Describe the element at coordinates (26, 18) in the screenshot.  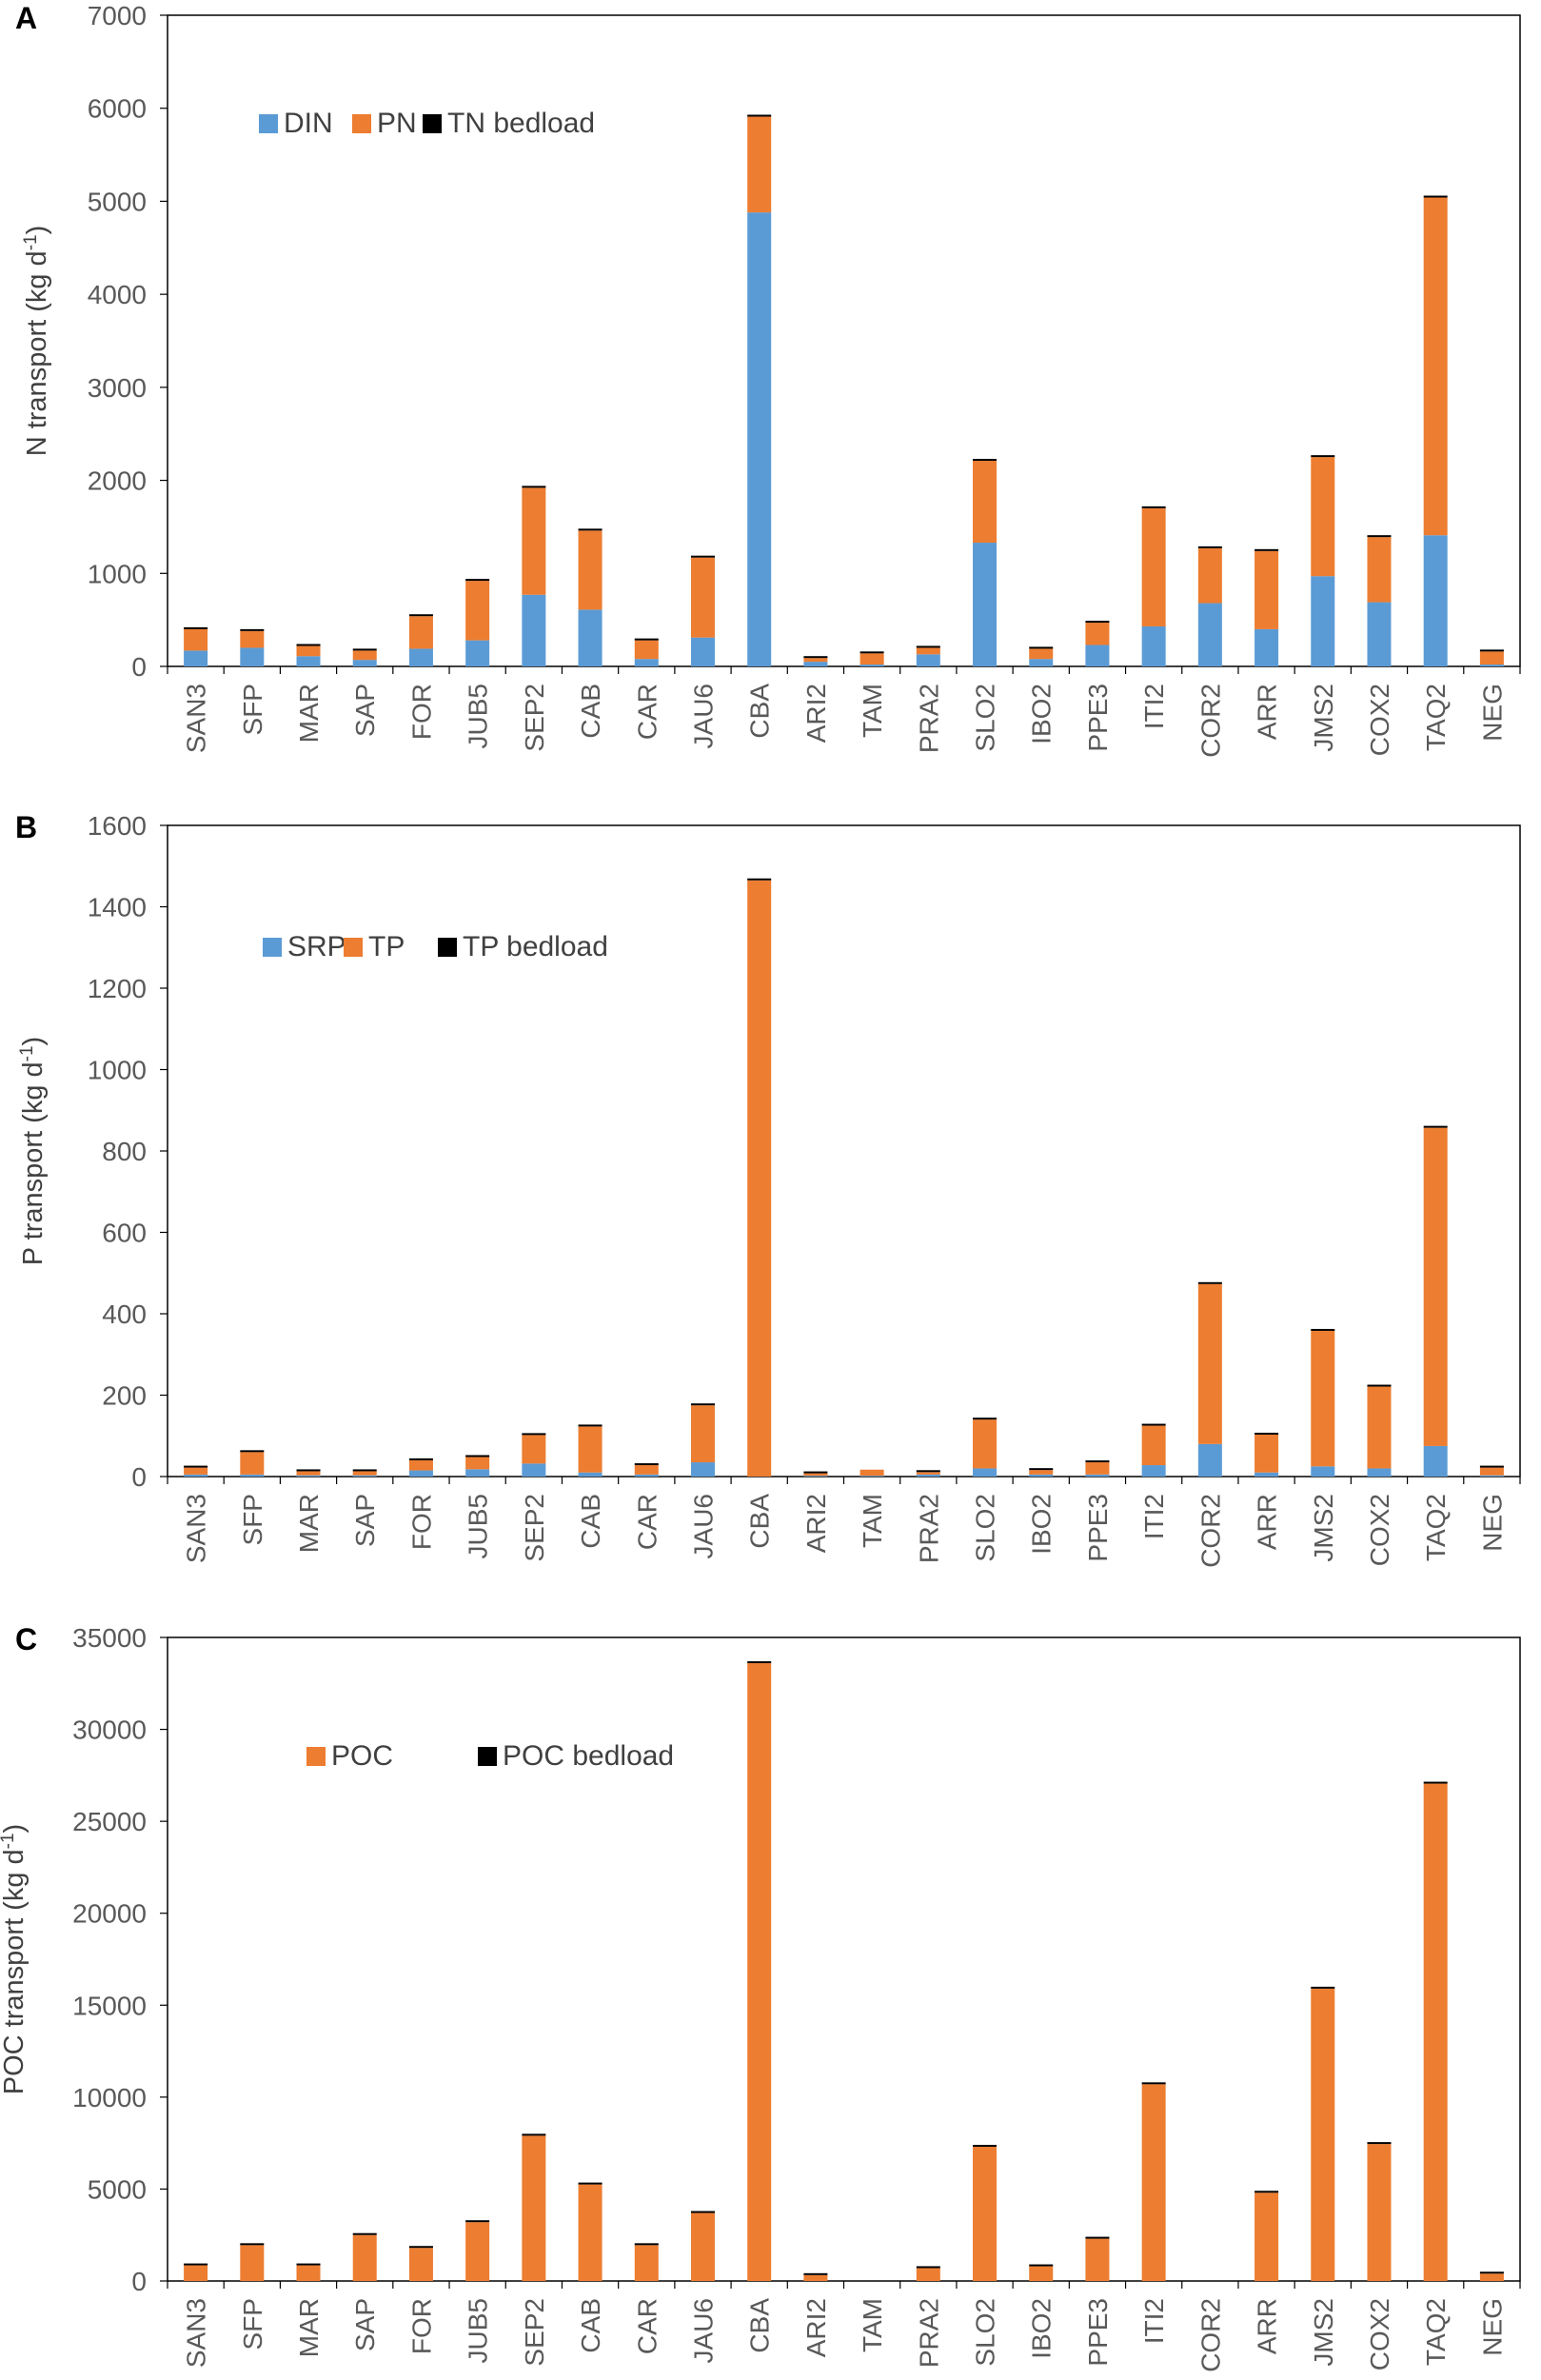
I see `panel-label: A` at that location.